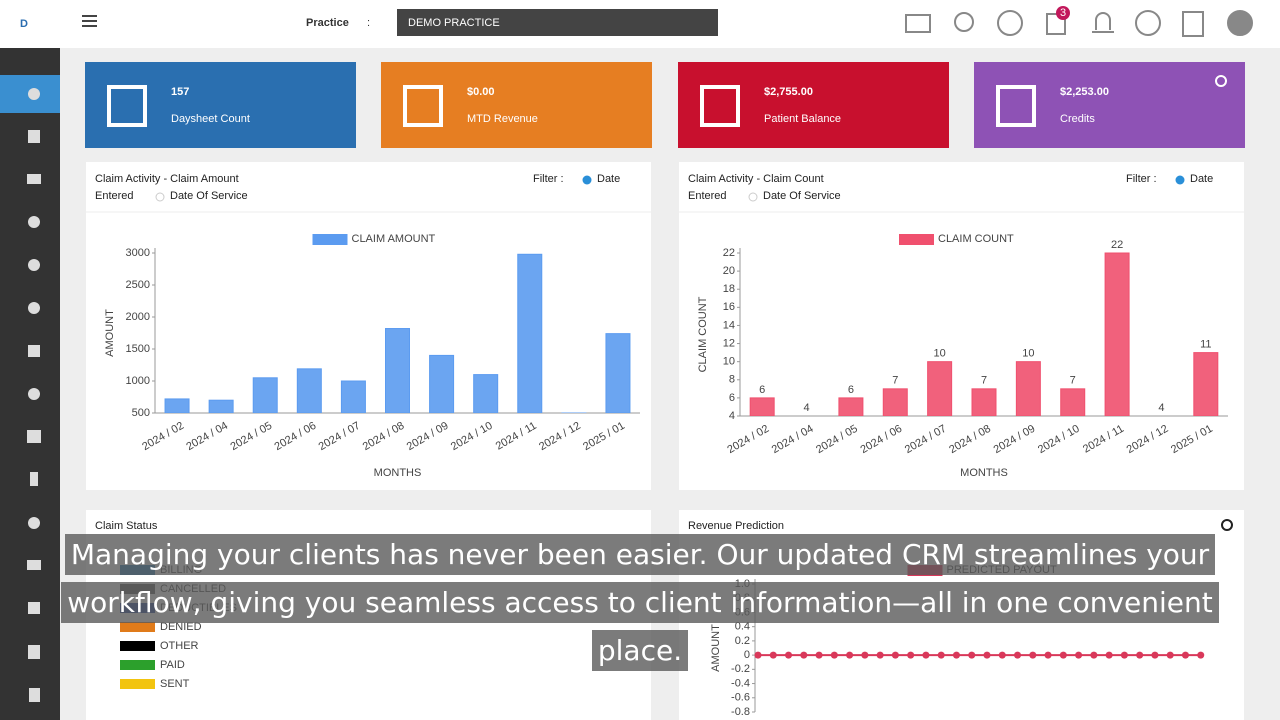 The height and width of the screenshot is (720, 1280). I want to click on card-value: $2,755.00, so click(788, 92).